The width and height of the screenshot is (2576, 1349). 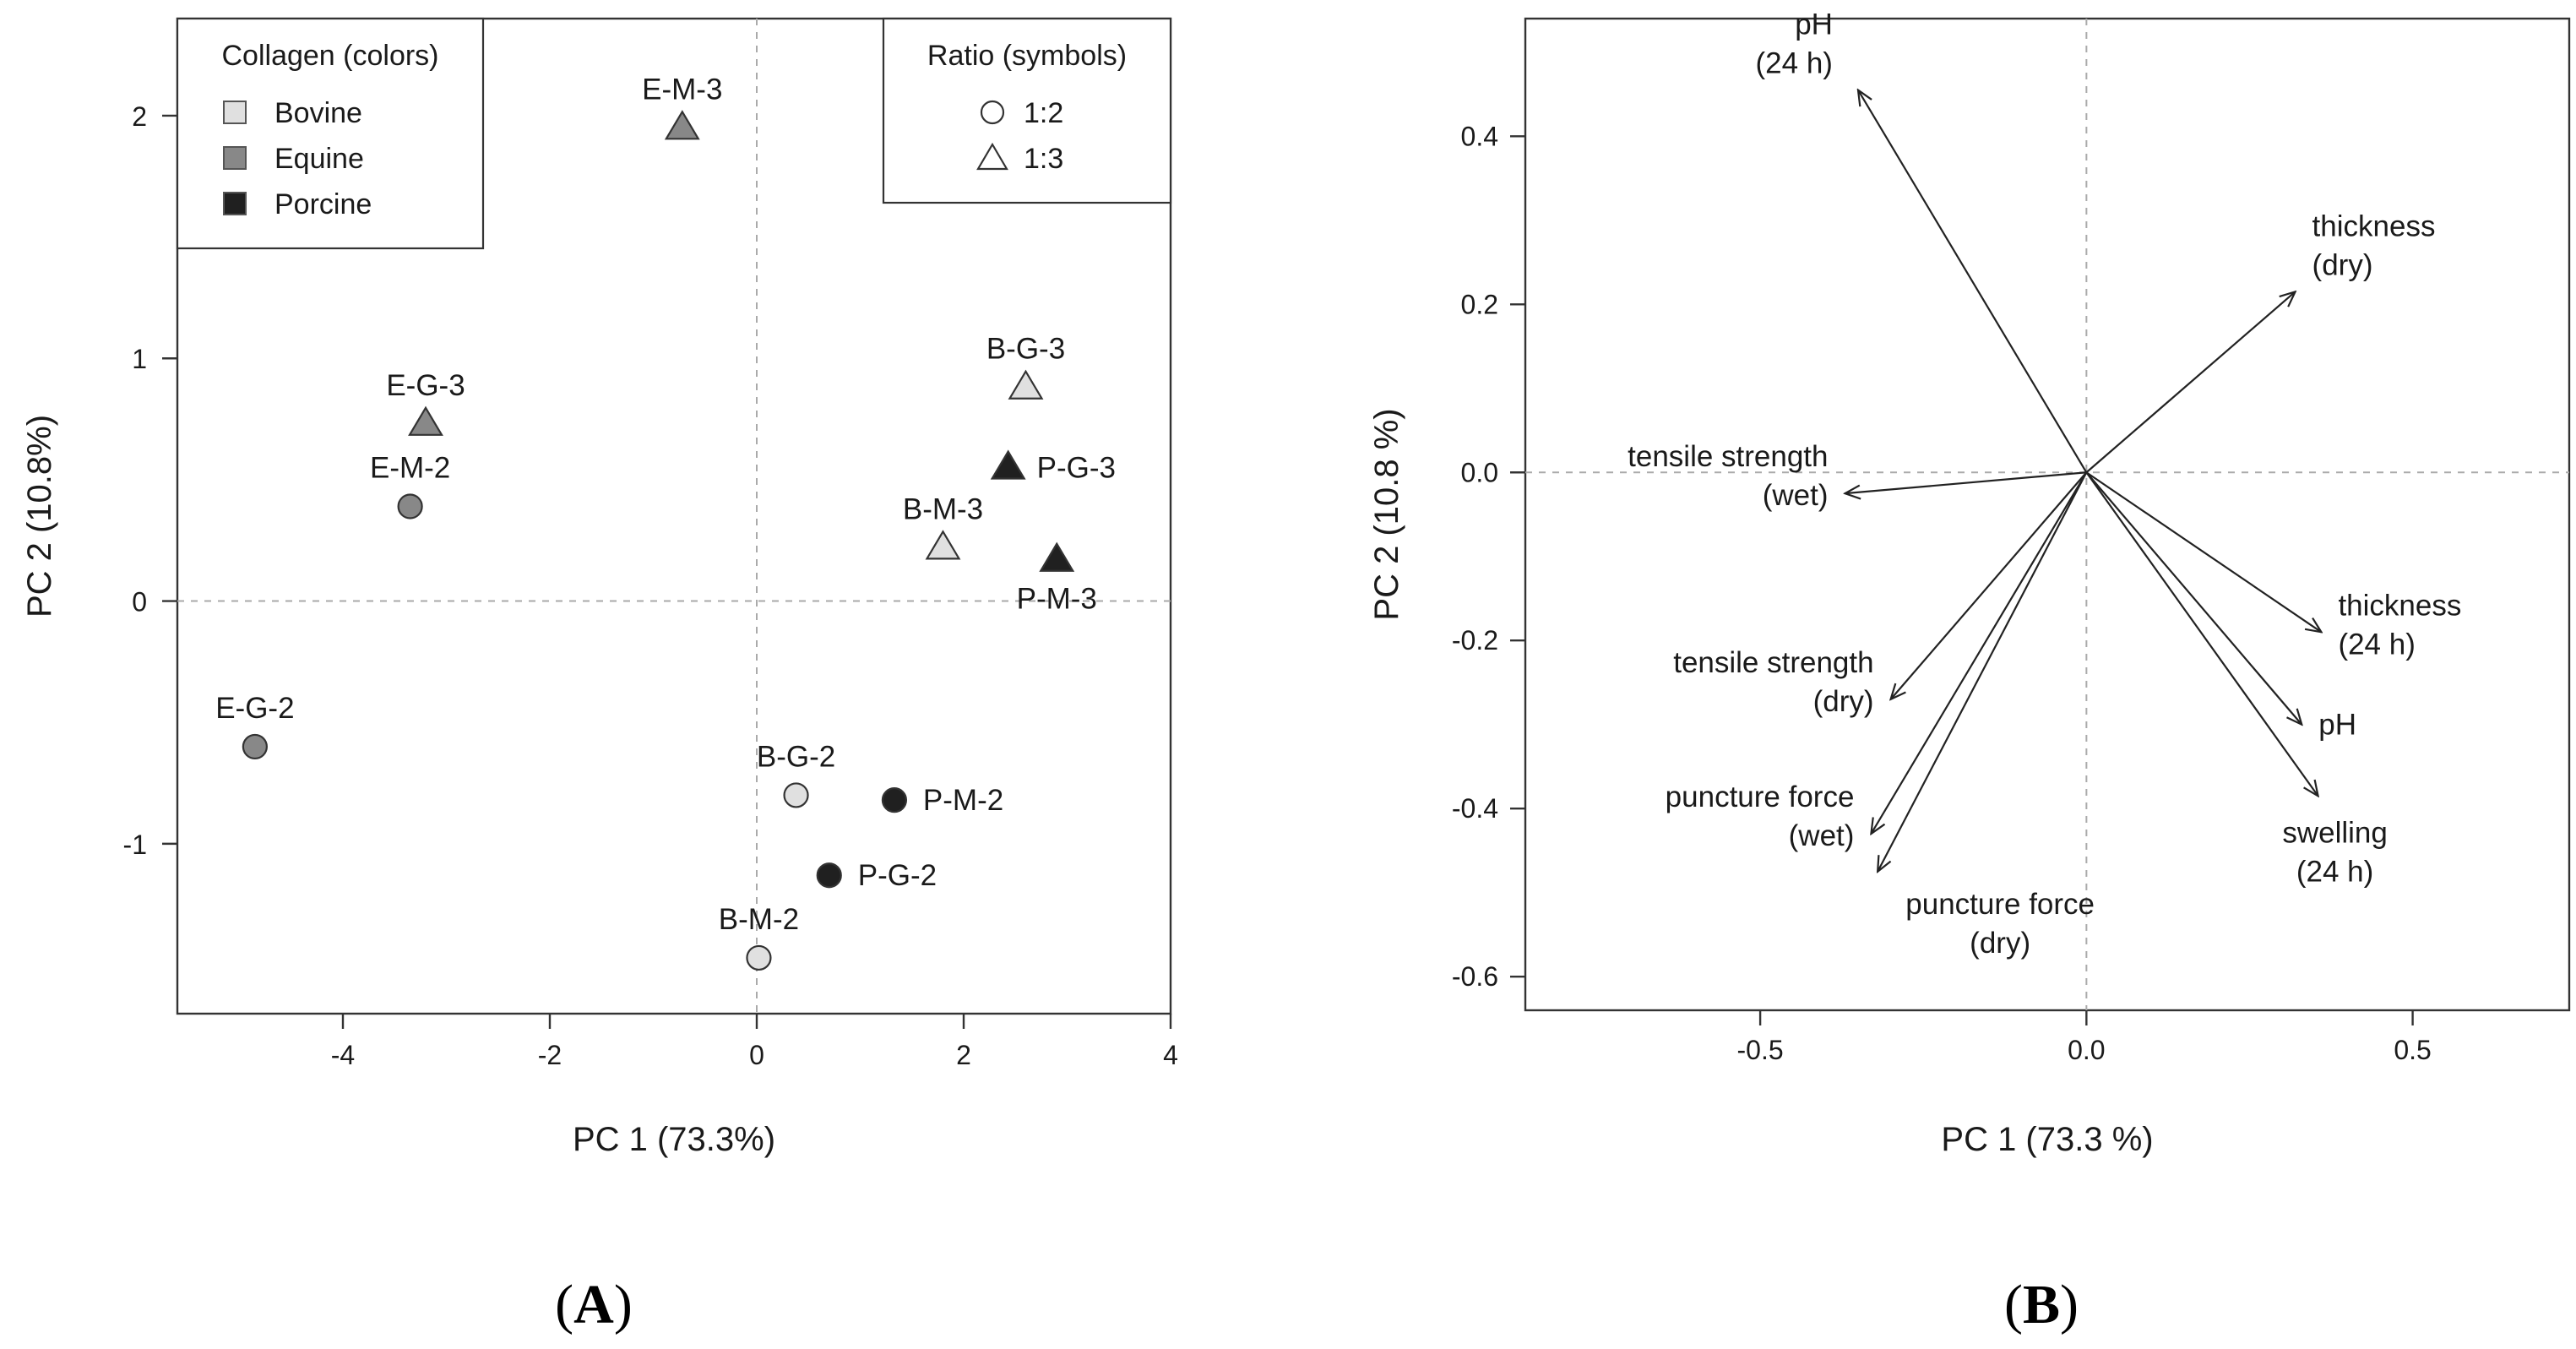 What do you see at coordinates (1386, 514) in the screenshot?
I see `y-axis-title: PC 2 (10.8 %)` at bounding box center [1386, 514].